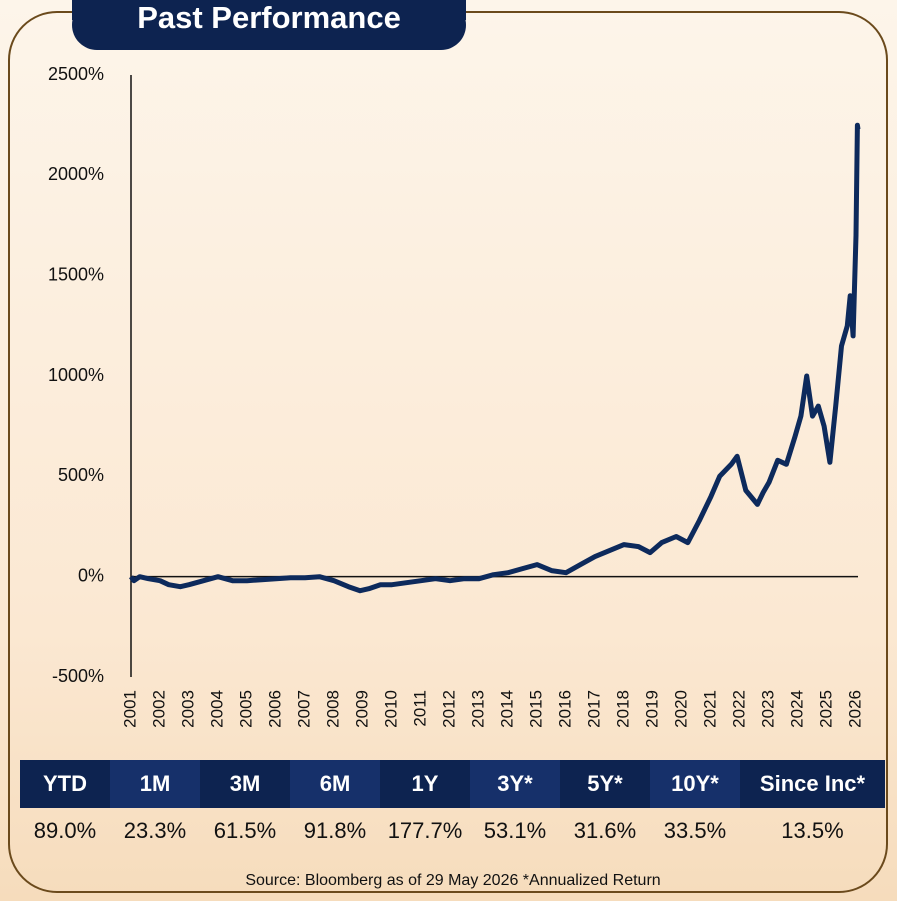 The height and width of the screenshot is (901, 897). Describe the element at coordinates (361, 709) in the screenshot. I see `x-tick-label: 2009` at that location.